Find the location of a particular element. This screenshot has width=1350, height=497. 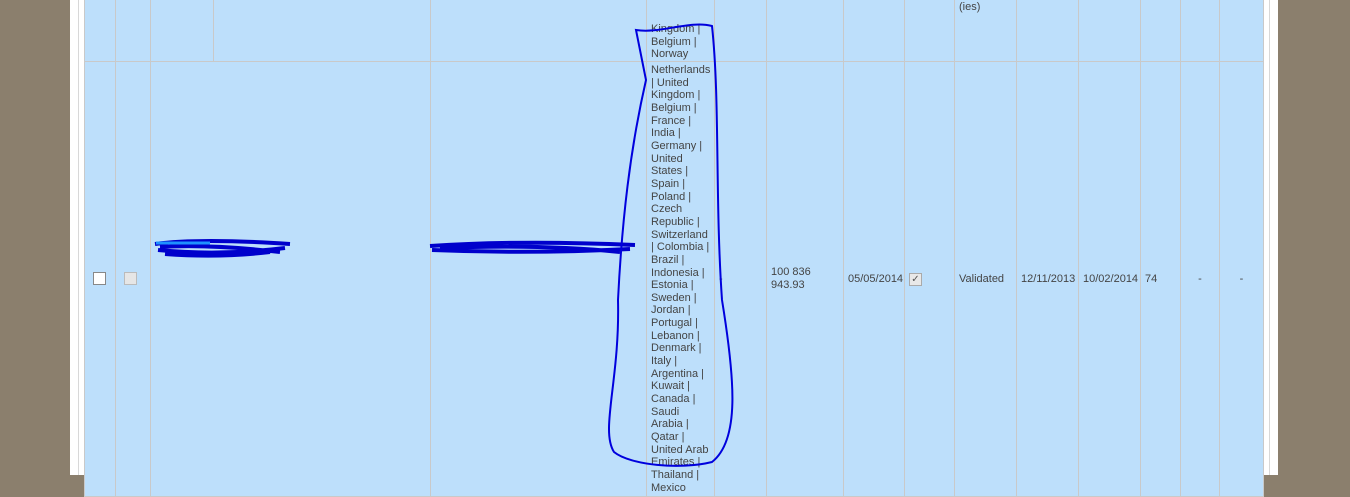

start-date-cell: 12/11/2013 is located at coordinates (1047, 279).